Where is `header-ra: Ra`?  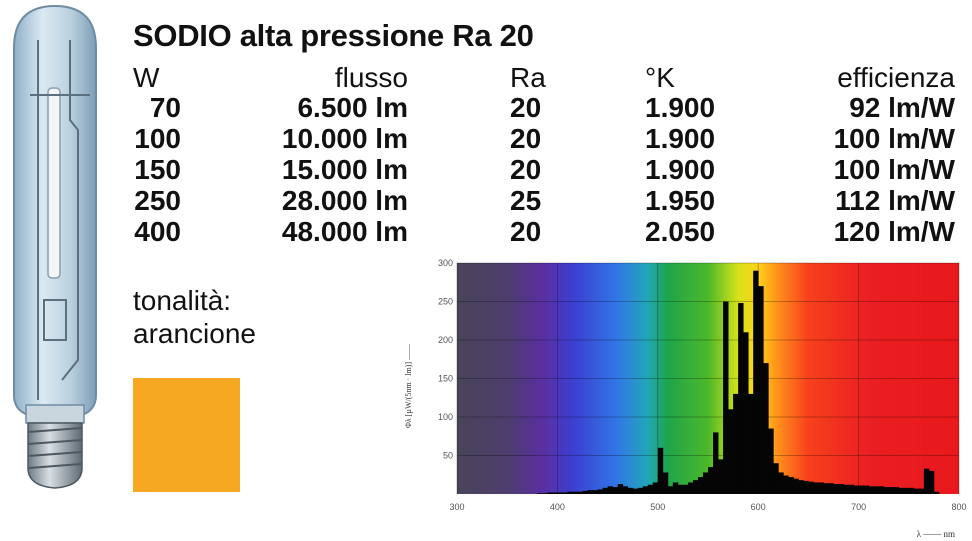 header-ra: Ra is located at coordinates (528, 77).